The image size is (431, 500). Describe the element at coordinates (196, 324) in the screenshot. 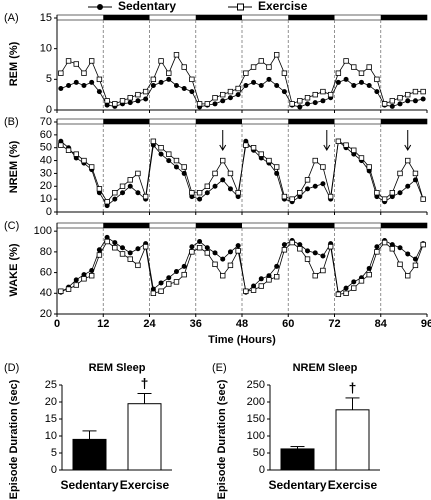

I see `x-tick-label: 36` at that location.